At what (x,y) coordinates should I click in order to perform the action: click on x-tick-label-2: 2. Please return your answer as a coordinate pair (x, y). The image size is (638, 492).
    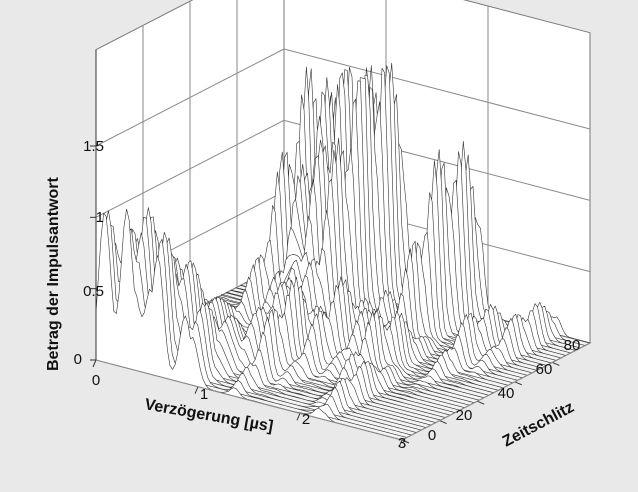
    Looking at the image, I should click on (306, 419).